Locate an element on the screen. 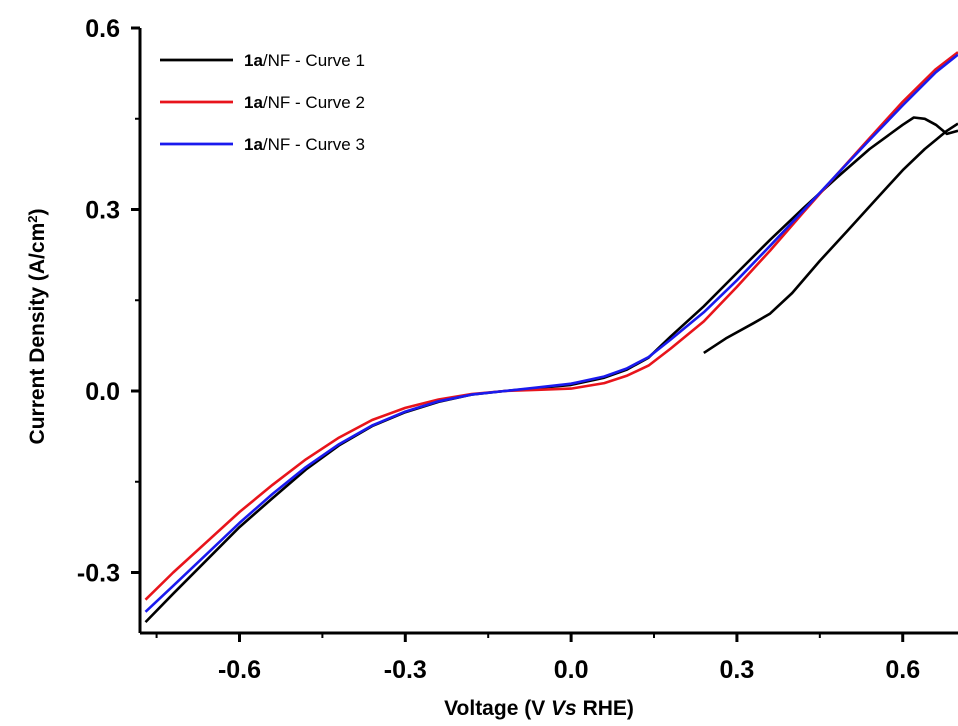 Image resolution: width=958 pixels, height=726 pixels. x-tick-label: -0.3 is located at coordinates (405, 670).